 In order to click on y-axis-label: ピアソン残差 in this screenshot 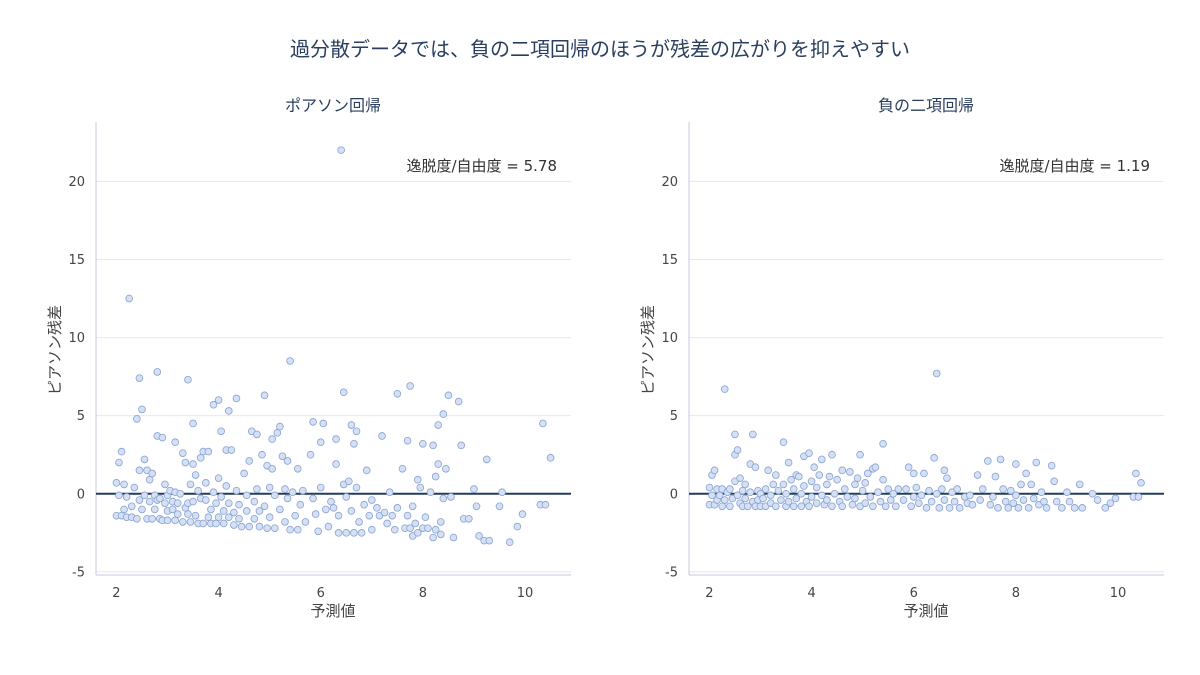, I will do `click(55, 350)`.